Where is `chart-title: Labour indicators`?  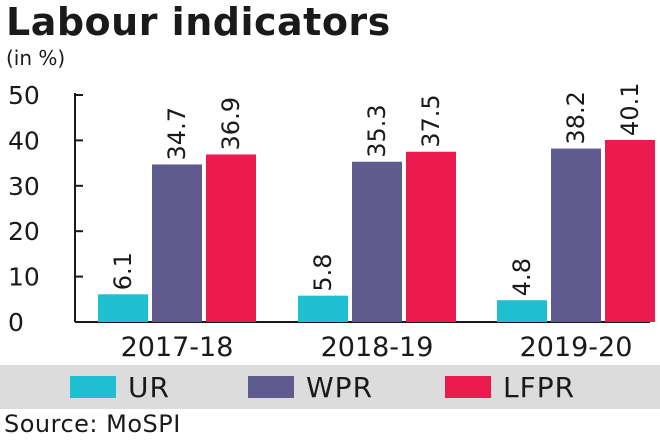 chart-title: Labour indicators is located at coordinates (198, 22).